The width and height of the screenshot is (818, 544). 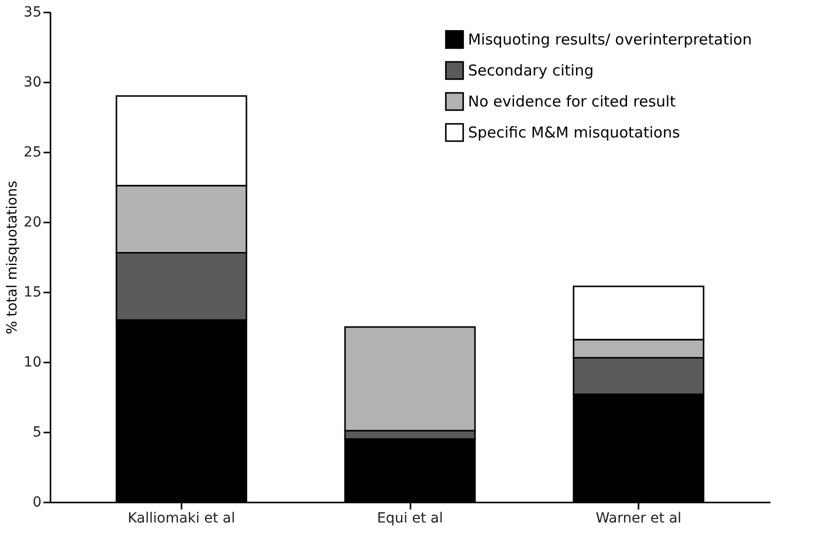 What do you see at coordinates (639, 518) in the screenshot?
I see `x-tick-label: Warner et al` at bounding box center [639, 518].